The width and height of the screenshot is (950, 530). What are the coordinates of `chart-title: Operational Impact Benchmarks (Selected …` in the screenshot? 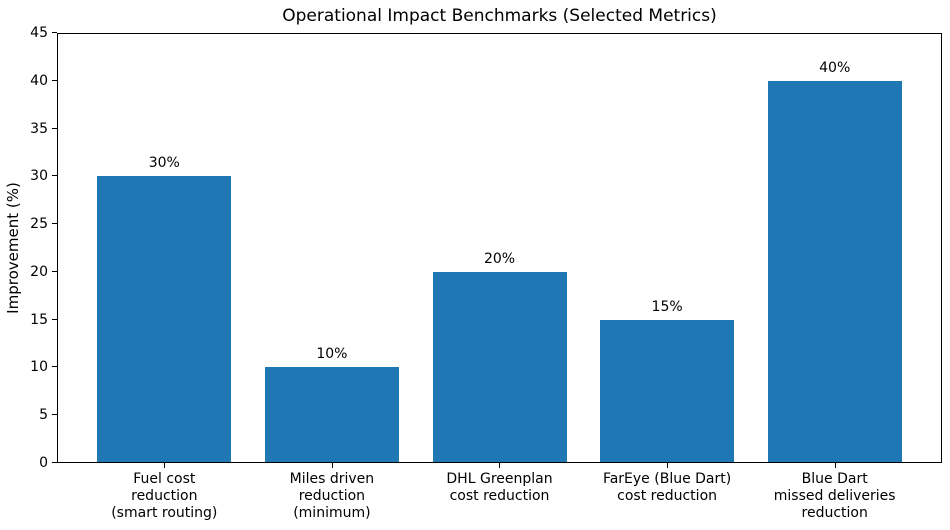 It's located at (499, 16).